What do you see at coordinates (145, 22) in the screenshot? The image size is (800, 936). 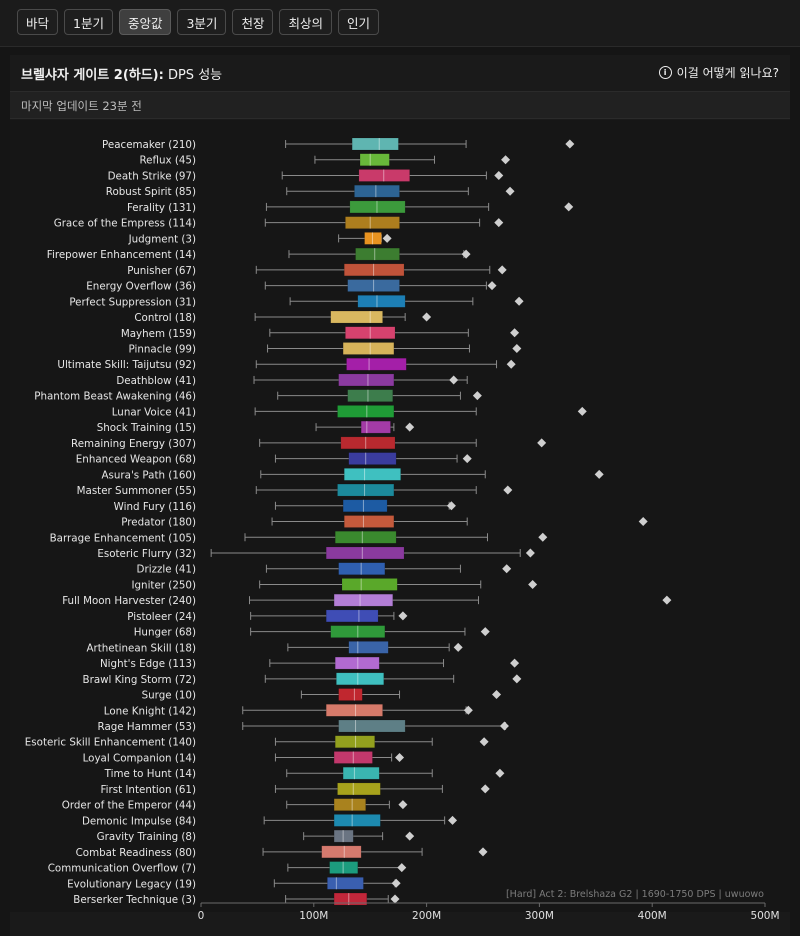 I see `tab-2: 중앙값` at bounding box center [145, 22].